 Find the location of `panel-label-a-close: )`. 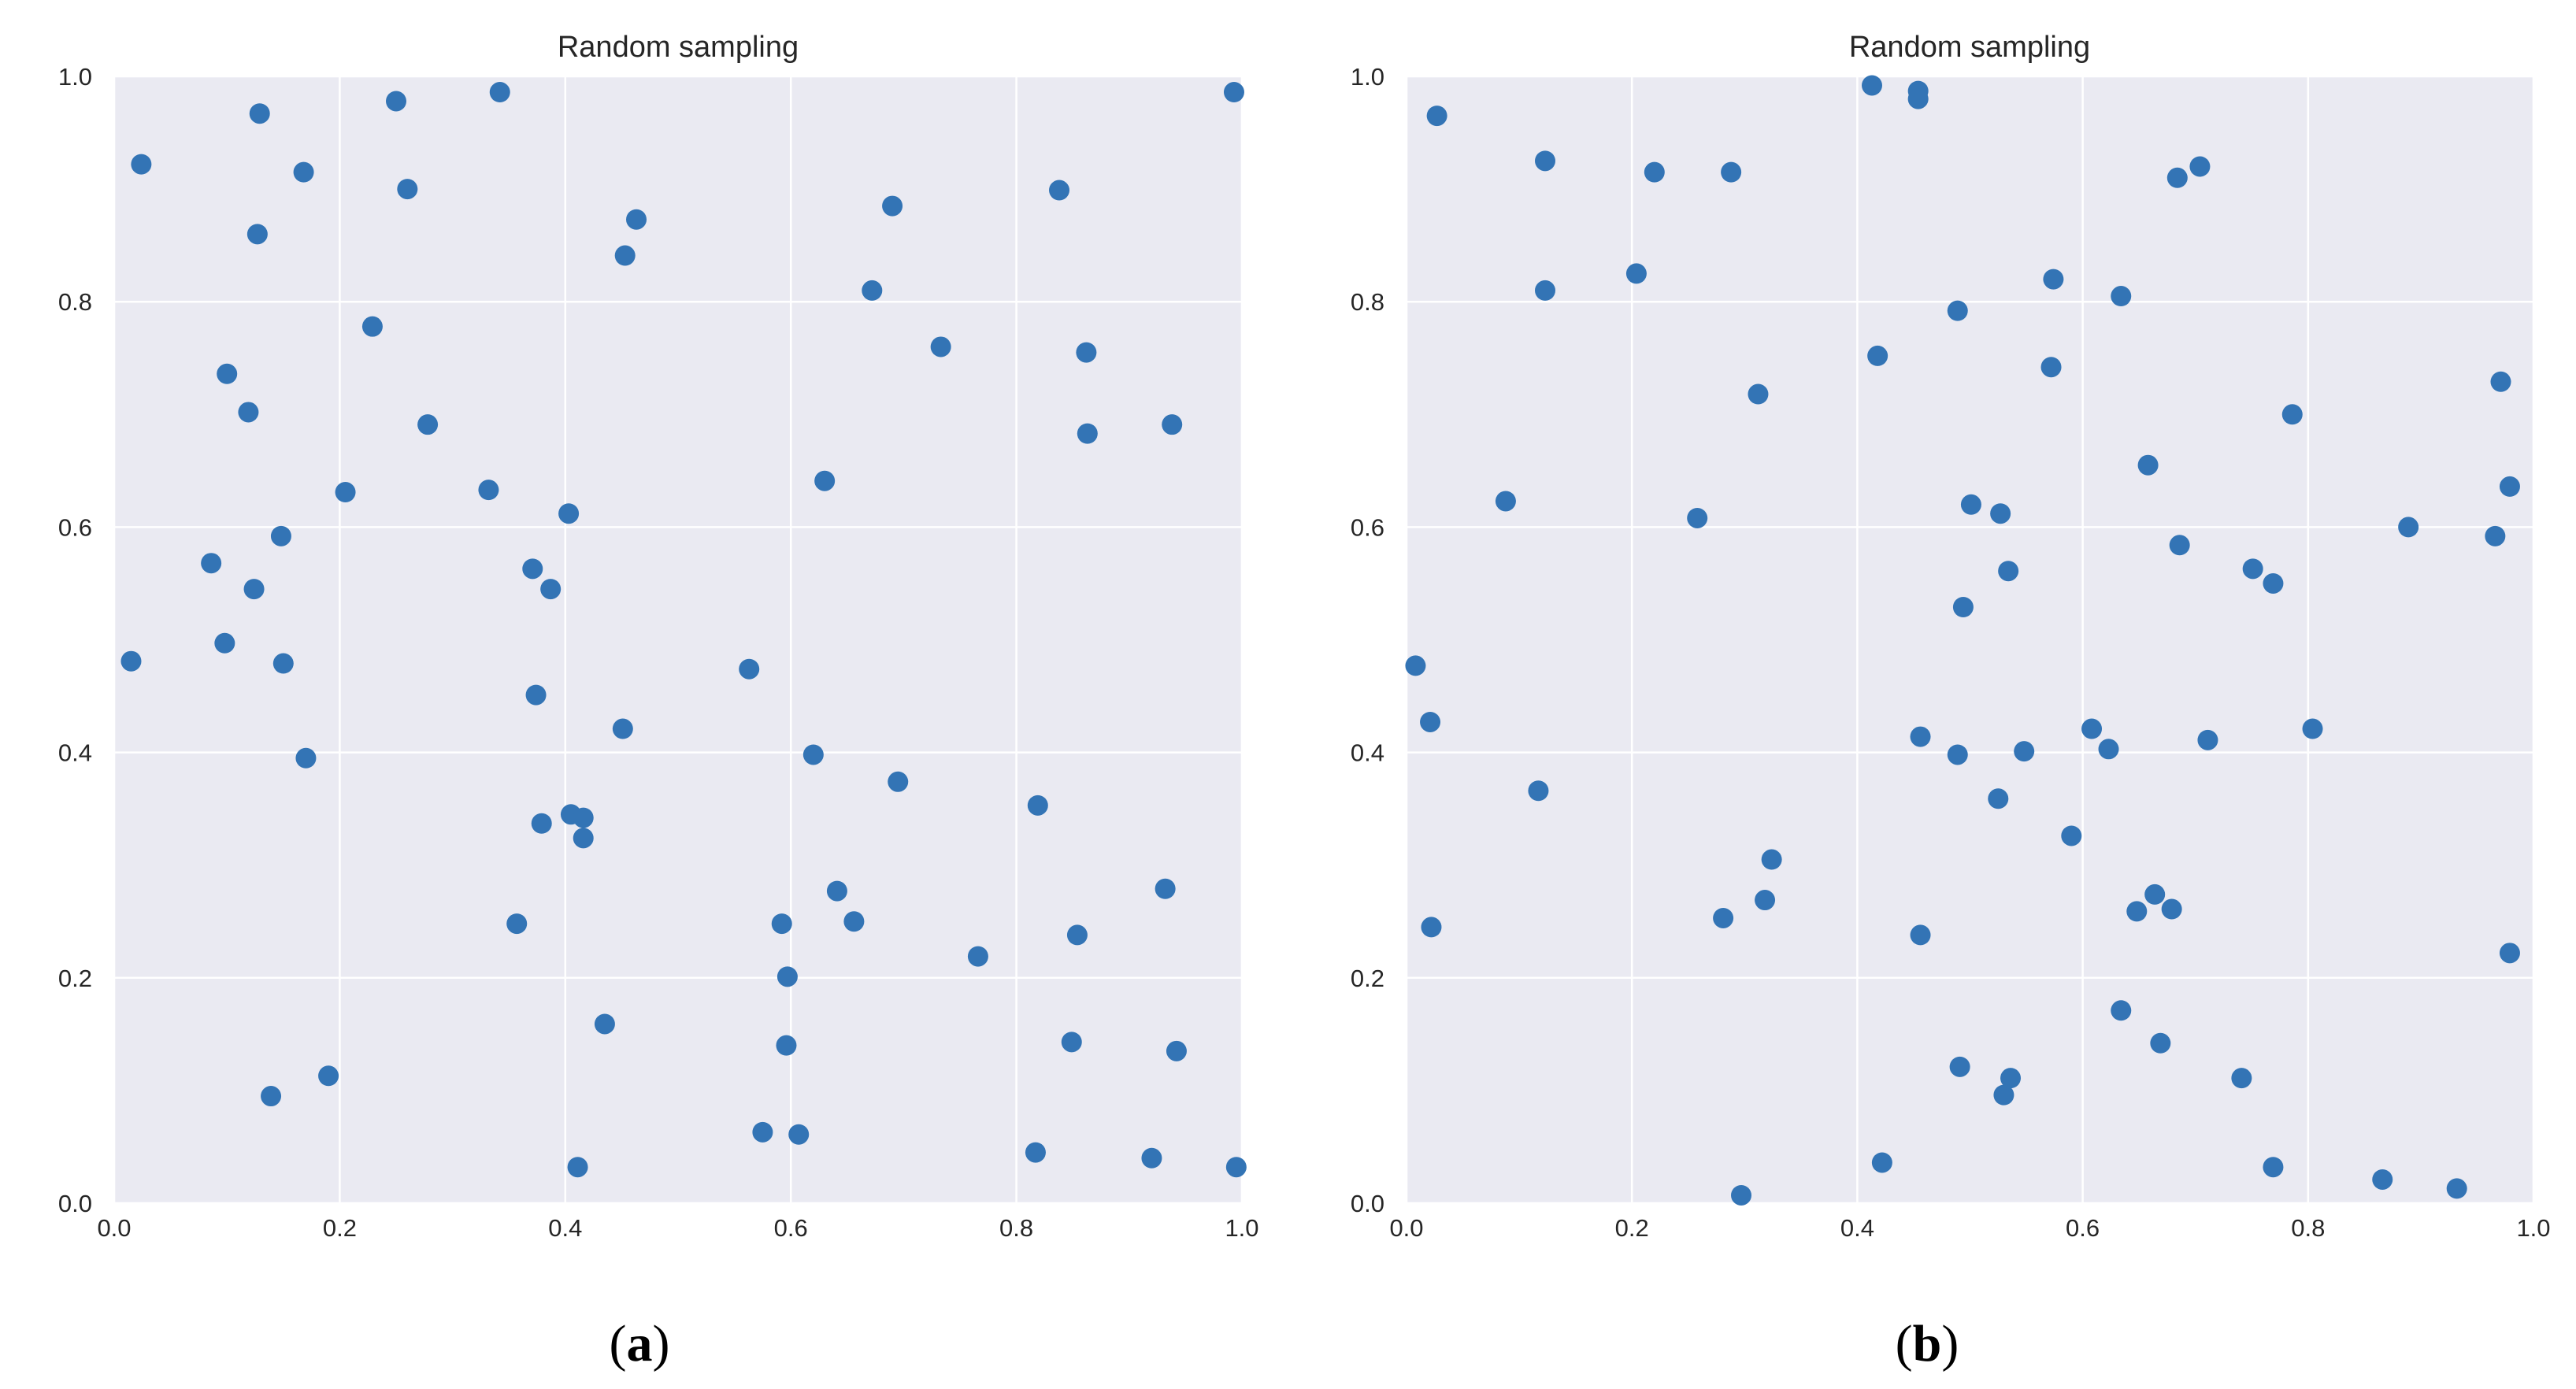

panel-label-a-close: ) is located at coordinates (661, 1343).